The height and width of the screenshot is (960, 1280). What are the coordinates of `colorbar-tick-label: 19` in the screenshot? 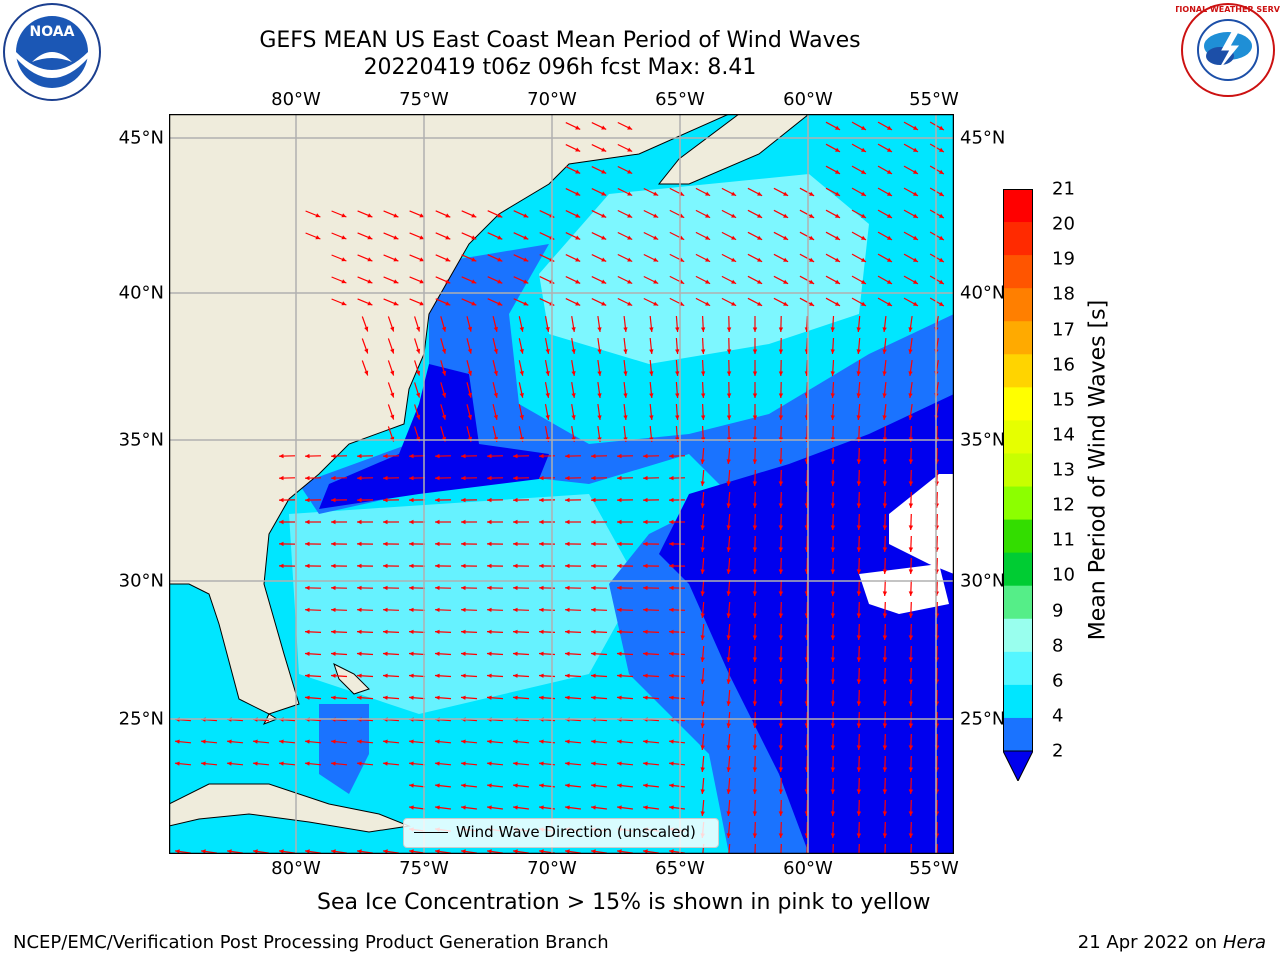 It's located at (1063, 259).